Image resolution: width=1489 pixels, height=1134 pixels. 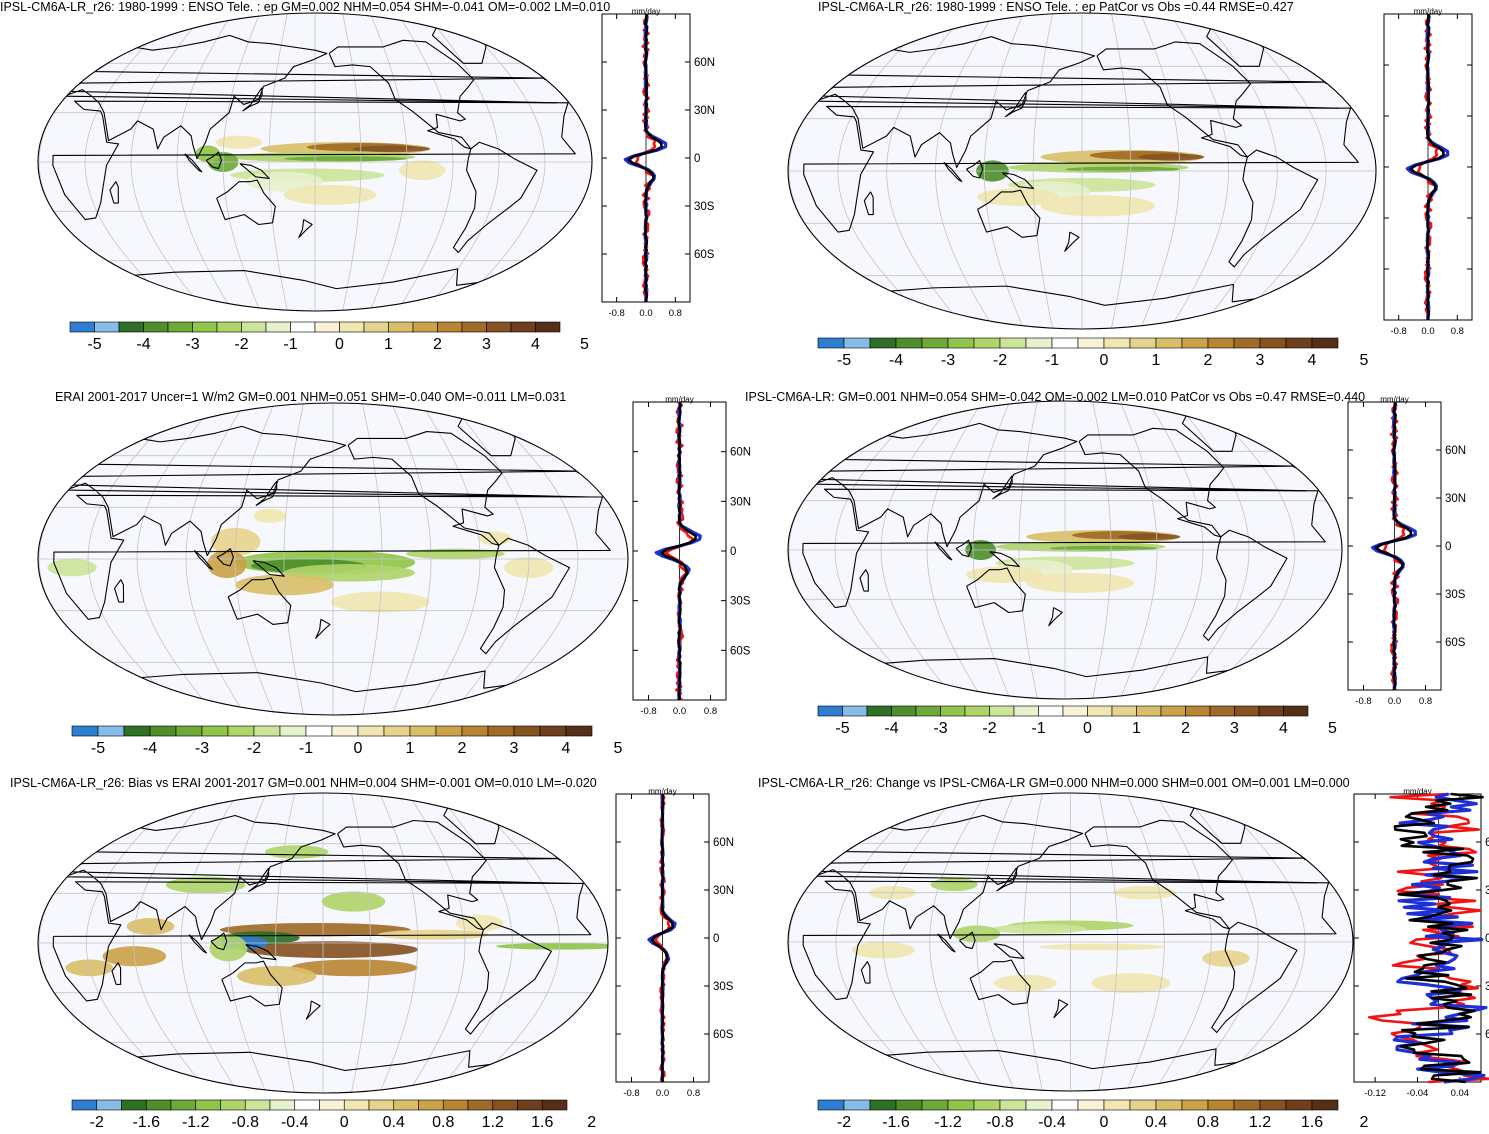 What do you see at coordinates (245, 1122) in the screenshot?
I see `colorbar-label: -0.8` at bounding box center [245, 1122].